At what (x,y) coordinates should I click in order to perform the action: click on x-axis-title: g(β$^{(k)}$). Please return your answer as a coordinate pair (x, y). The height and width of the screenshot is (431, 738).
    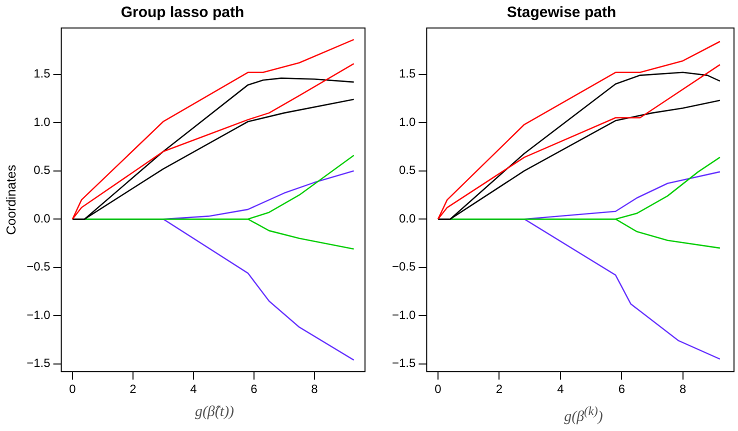
    Looking at the image, I should click on (583, 415).